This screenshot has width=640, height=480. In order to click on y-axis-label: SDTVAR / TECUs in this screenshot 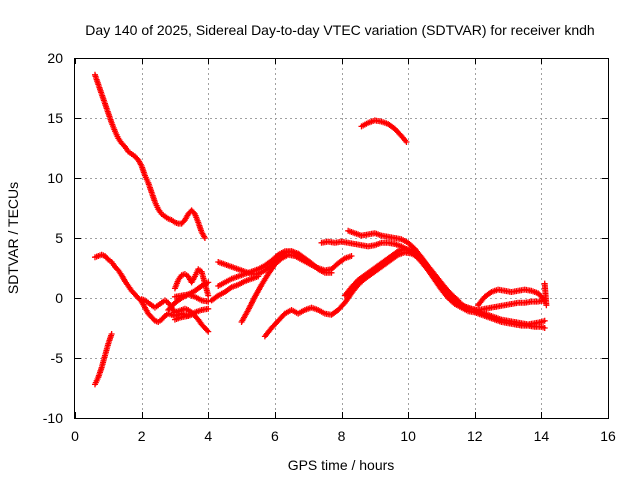, I will do `click(13, 238)`.